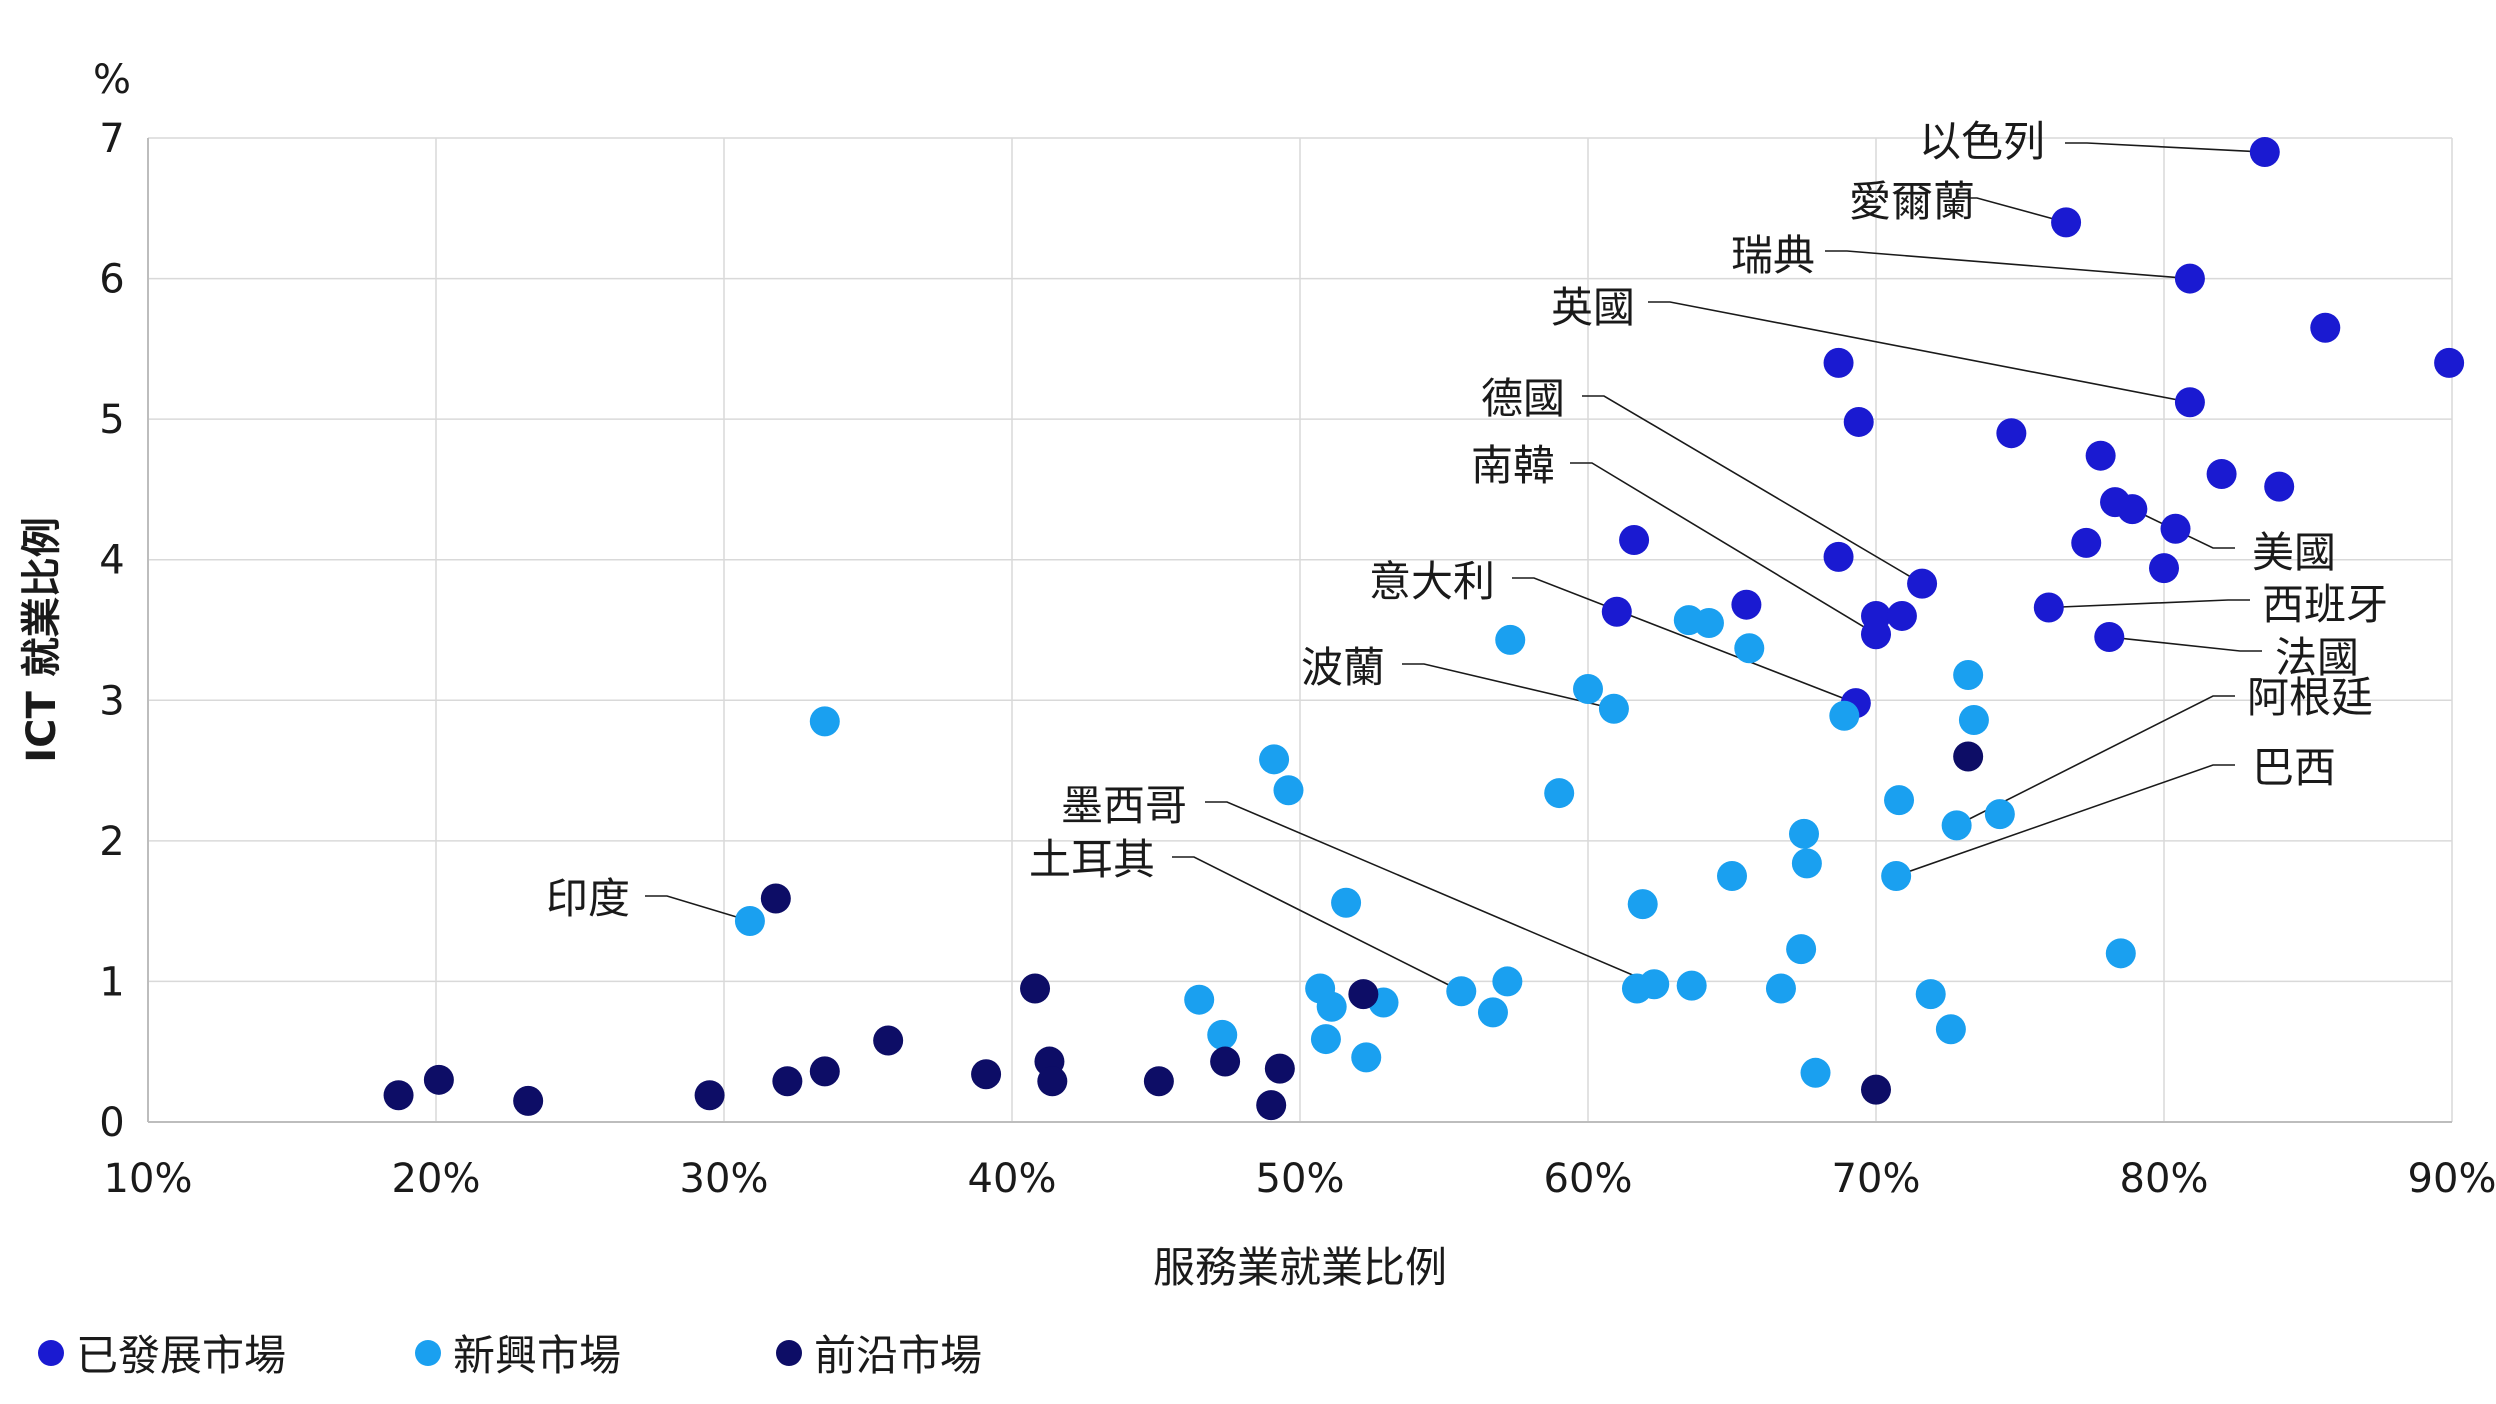  I want to click on x-tick-label: 70%, so click(1876, 1179).